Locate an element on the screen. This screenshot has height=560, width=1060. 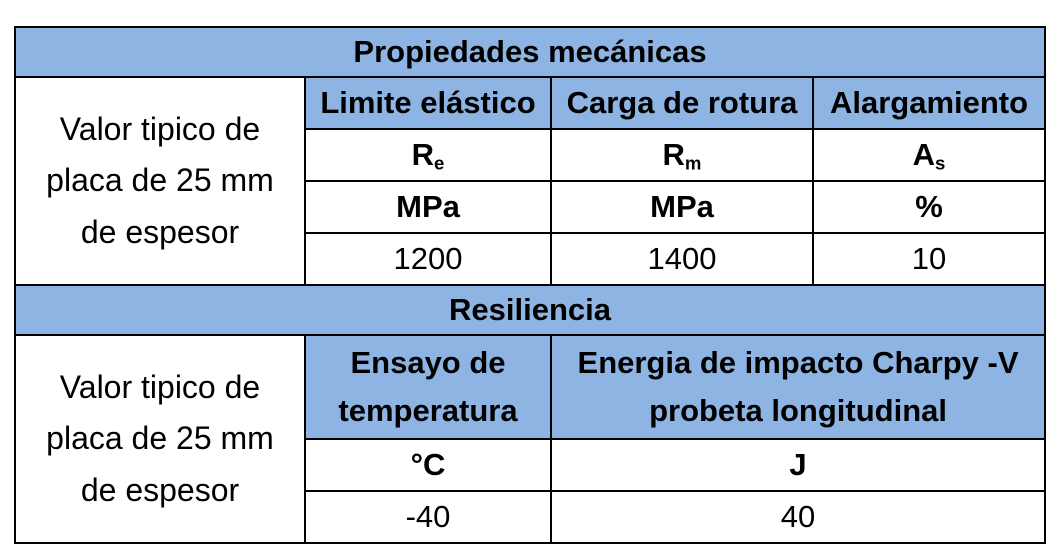
header-test-temperature: Ensayo de temperatura is located at coordinates (428, 387).